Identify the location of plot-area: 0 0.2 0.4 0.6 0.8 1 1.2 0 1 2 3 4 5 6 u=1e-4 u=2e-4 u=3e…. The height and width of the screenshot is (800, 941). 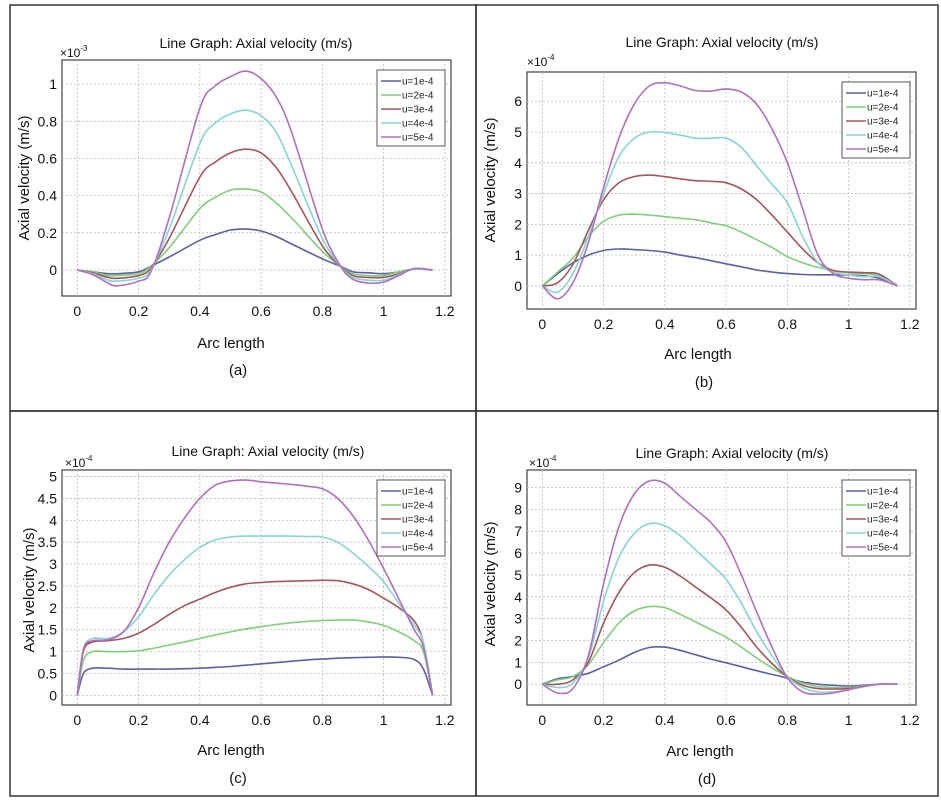
(717, 201).